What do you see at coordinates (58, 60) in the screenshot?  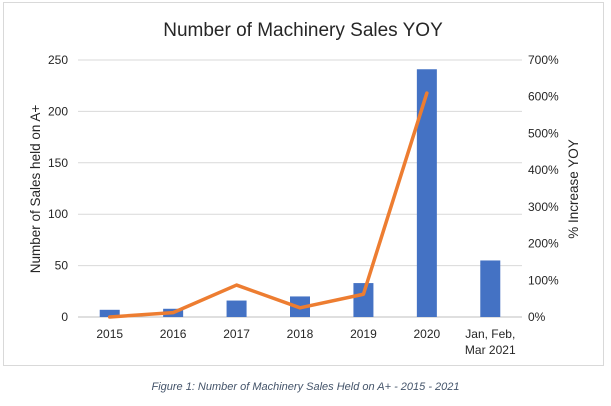 I see `y-tick-label: 250` at bounding box center [58, 60].